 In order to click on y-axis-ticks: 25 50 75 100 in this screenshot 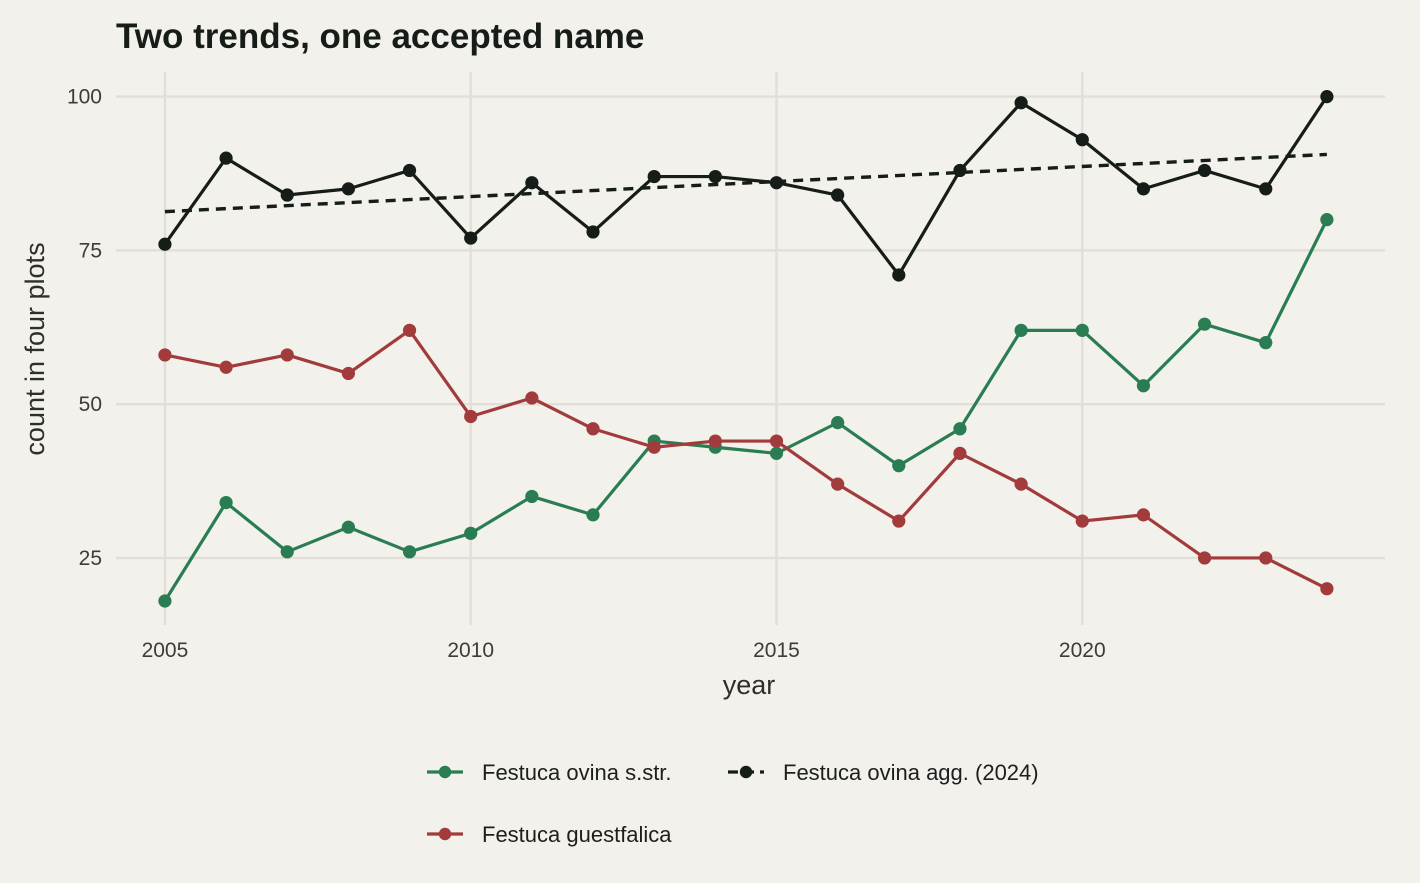, I will do `click(84, 328)`.